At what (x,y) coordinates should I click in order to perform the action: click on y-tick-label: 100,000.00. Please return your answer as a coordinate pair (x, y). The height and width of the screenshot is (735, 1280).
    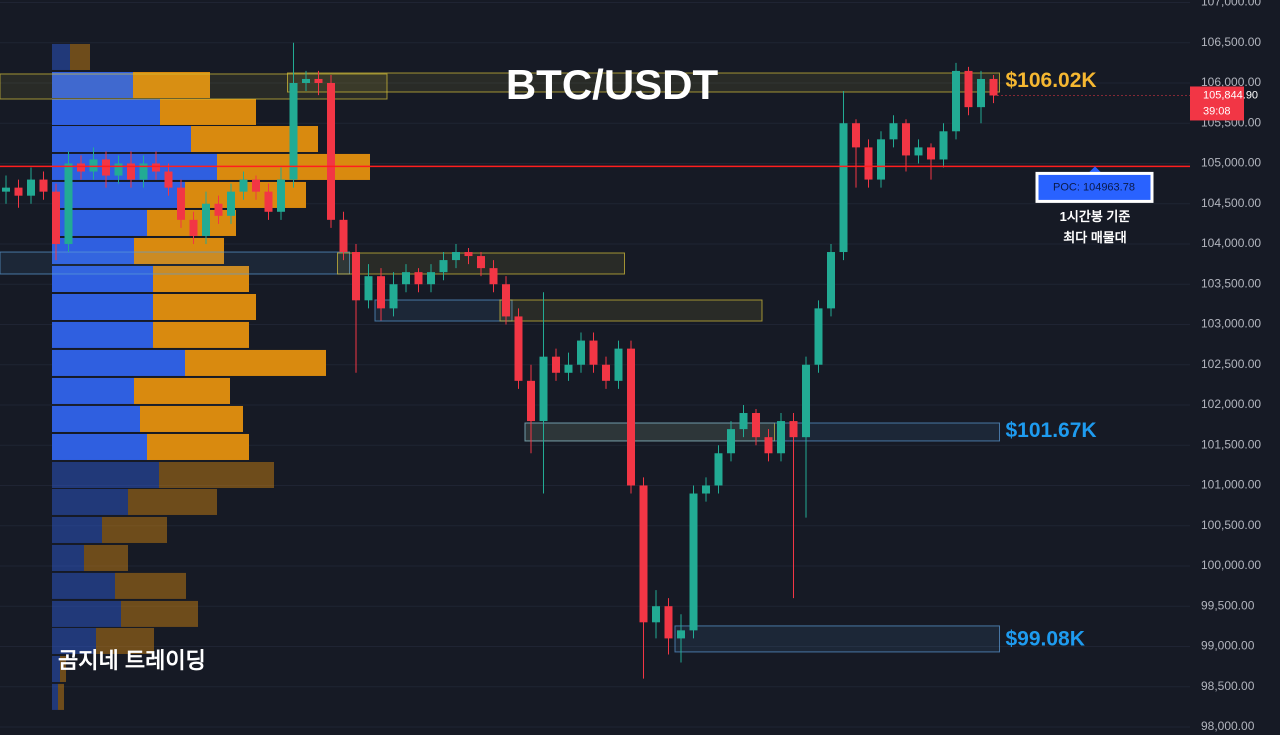
    Looking at the image, I should click on (1231, 565).